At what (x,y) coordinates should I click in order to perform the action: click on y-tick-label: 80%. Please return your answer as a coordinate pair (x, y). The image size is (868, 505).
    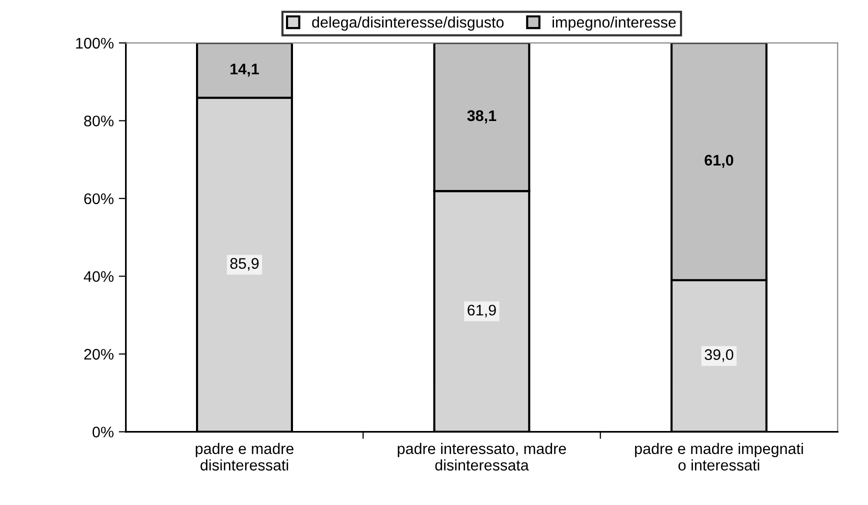
    Looking at the image, I should click on (99, 121).